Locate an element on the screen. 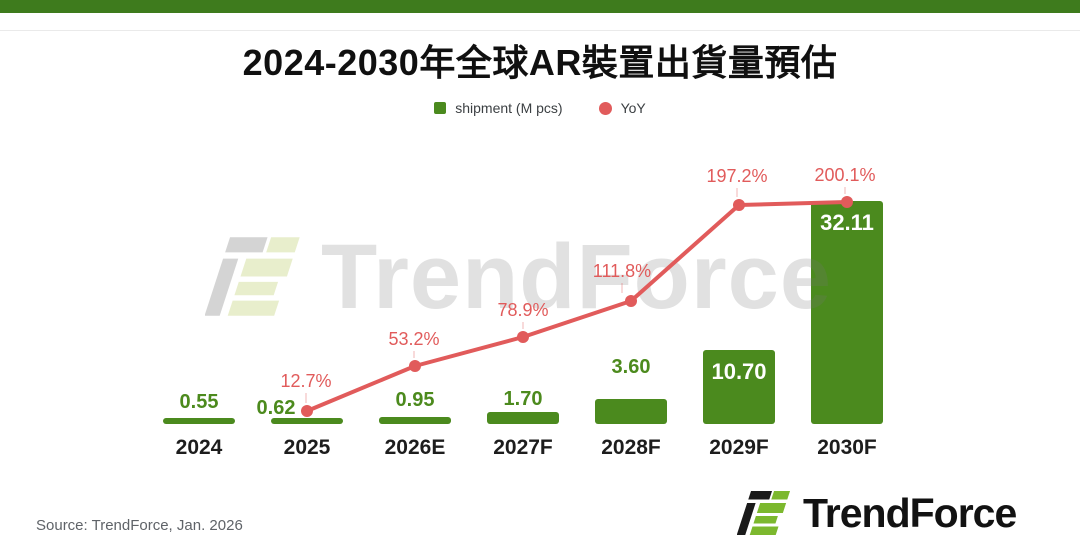  bar-value-label: 0.62 is located at coordinates (276, 408).